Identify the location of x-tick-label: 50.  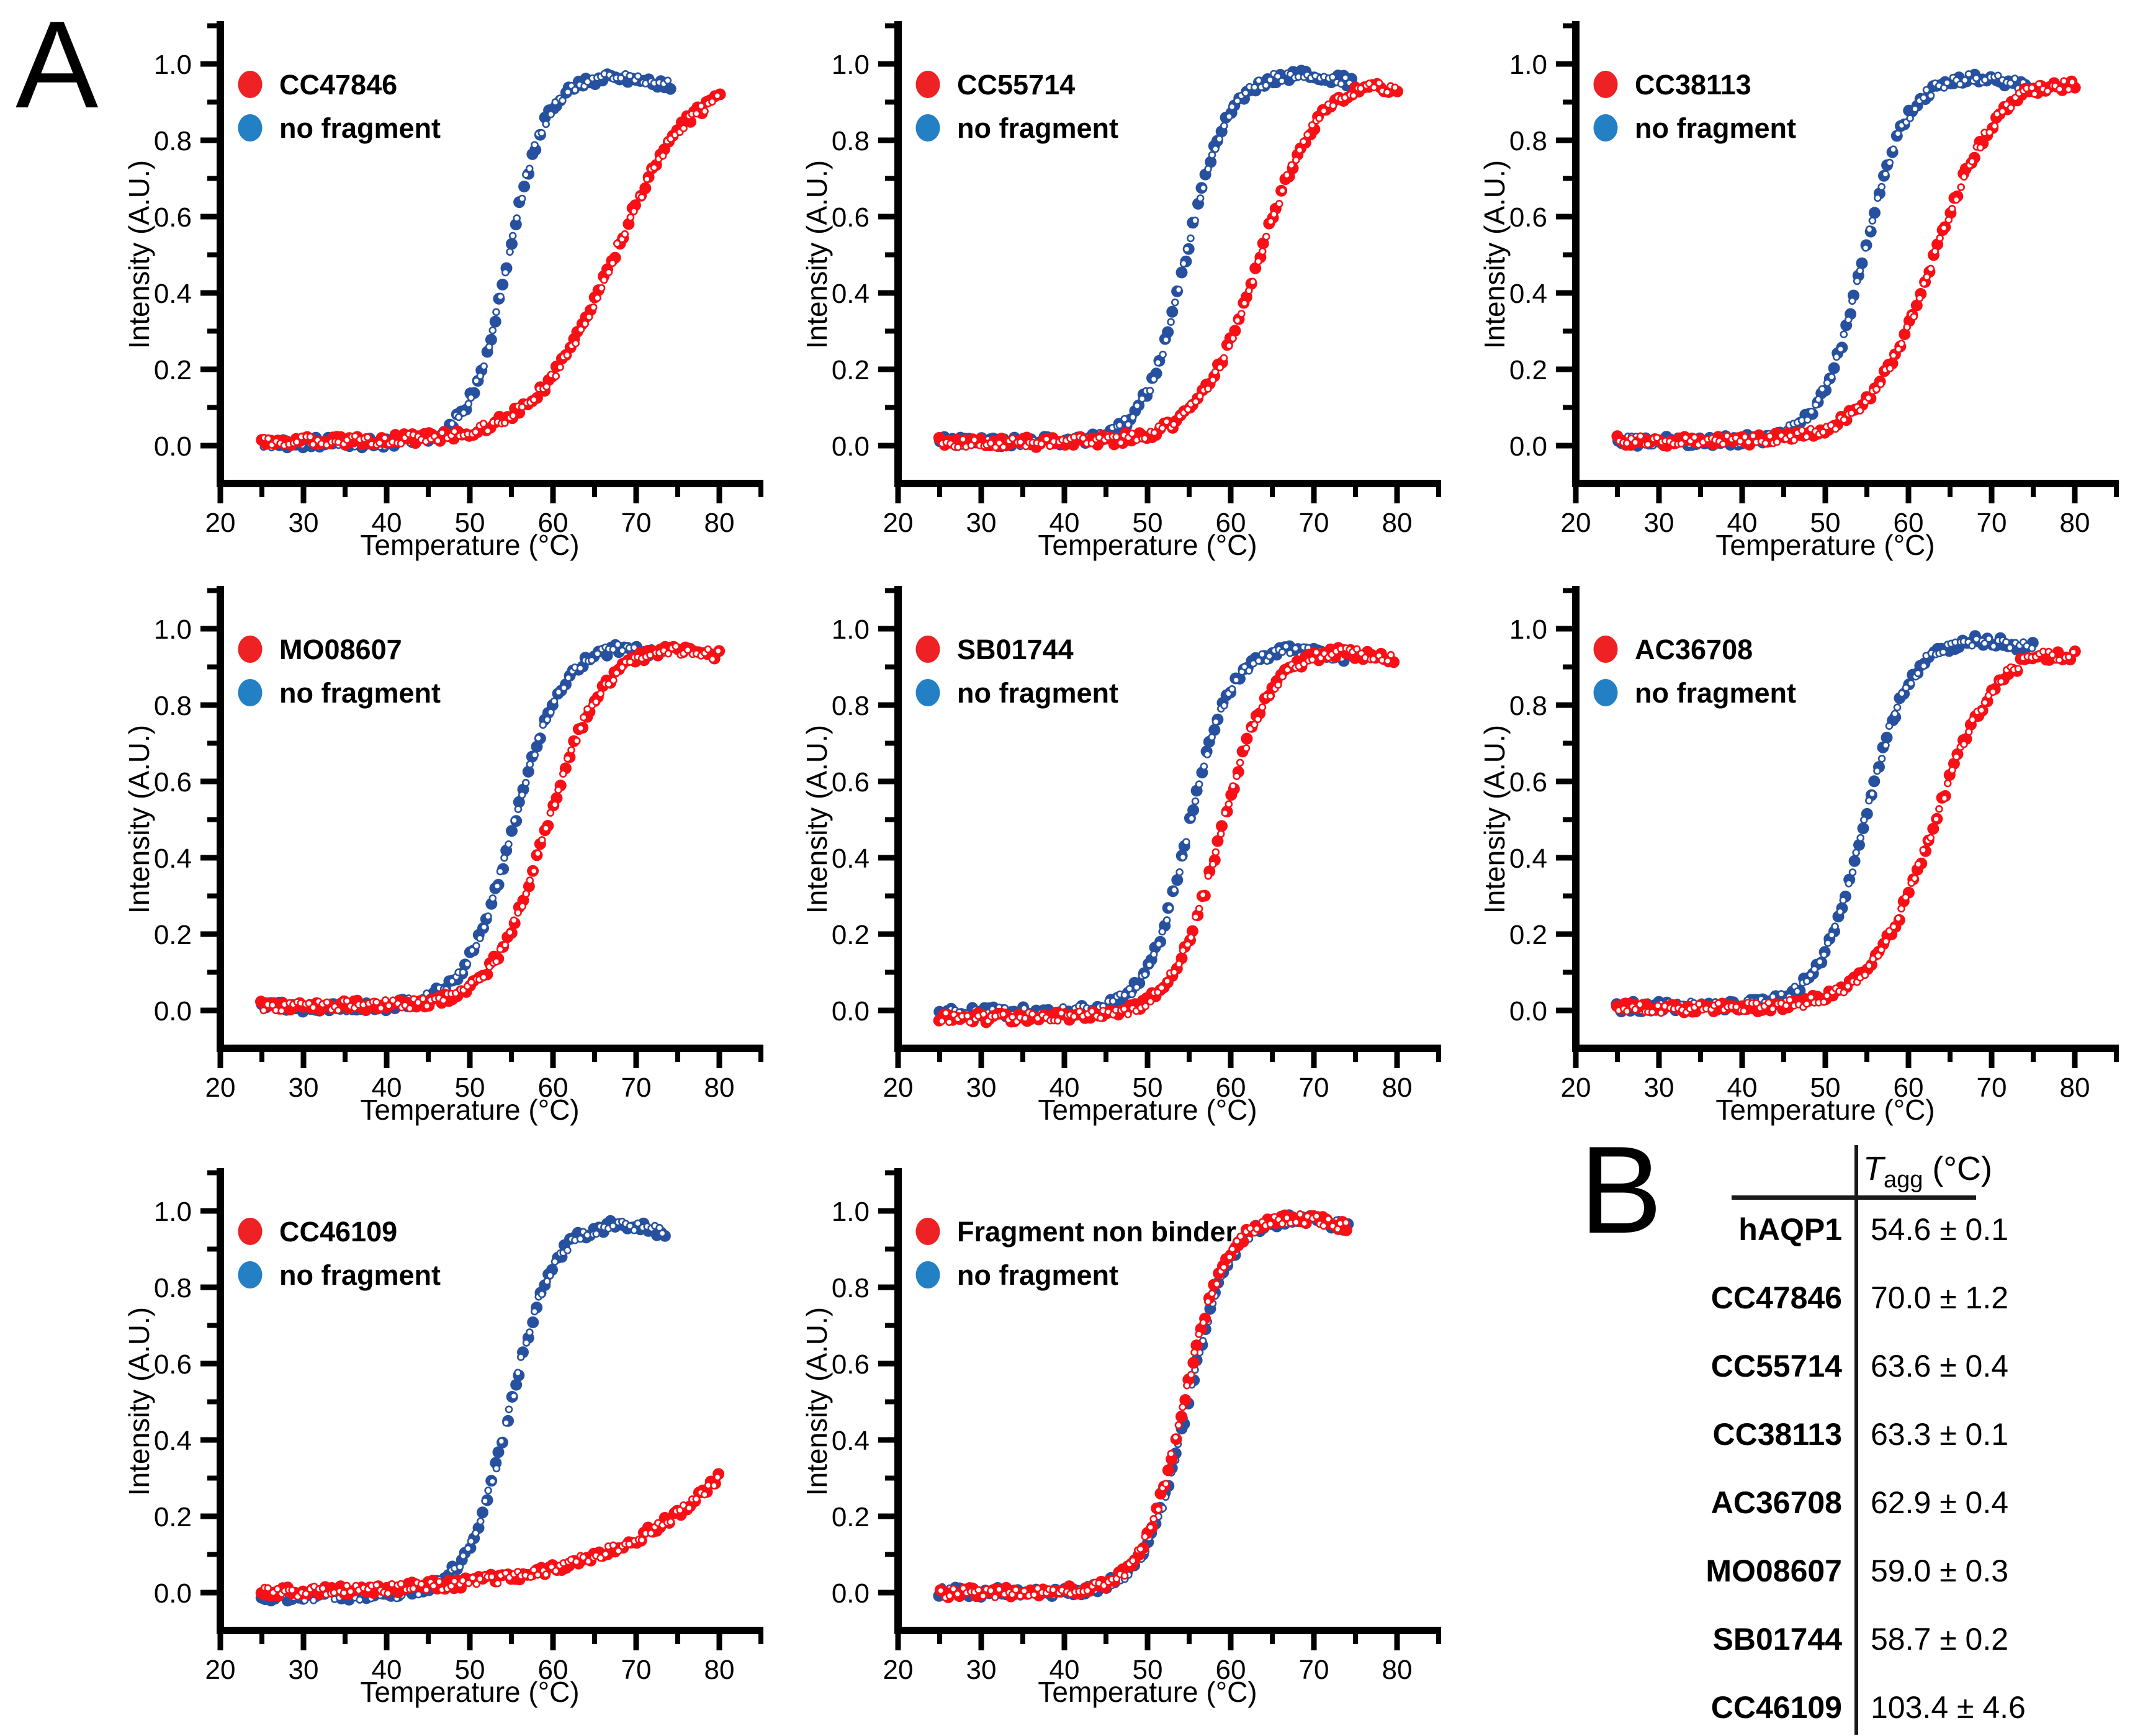
(1148, 1088).